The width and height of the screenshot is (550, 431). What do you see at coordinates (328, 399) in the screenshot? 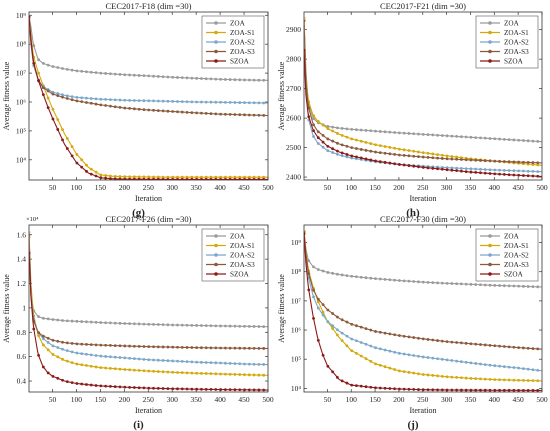
I see `x-tick-label: 50` at bounding box center [328, 399].